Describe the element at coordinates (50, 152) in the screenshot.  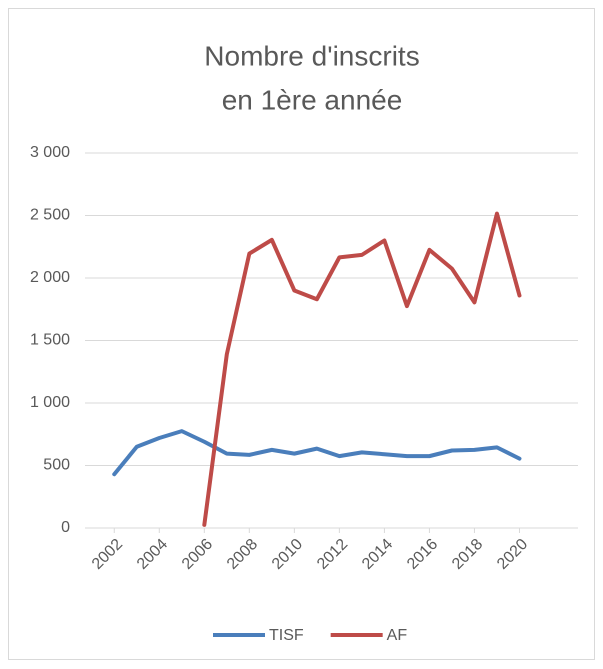
I see `y-tick-label: 3 000` at that location.